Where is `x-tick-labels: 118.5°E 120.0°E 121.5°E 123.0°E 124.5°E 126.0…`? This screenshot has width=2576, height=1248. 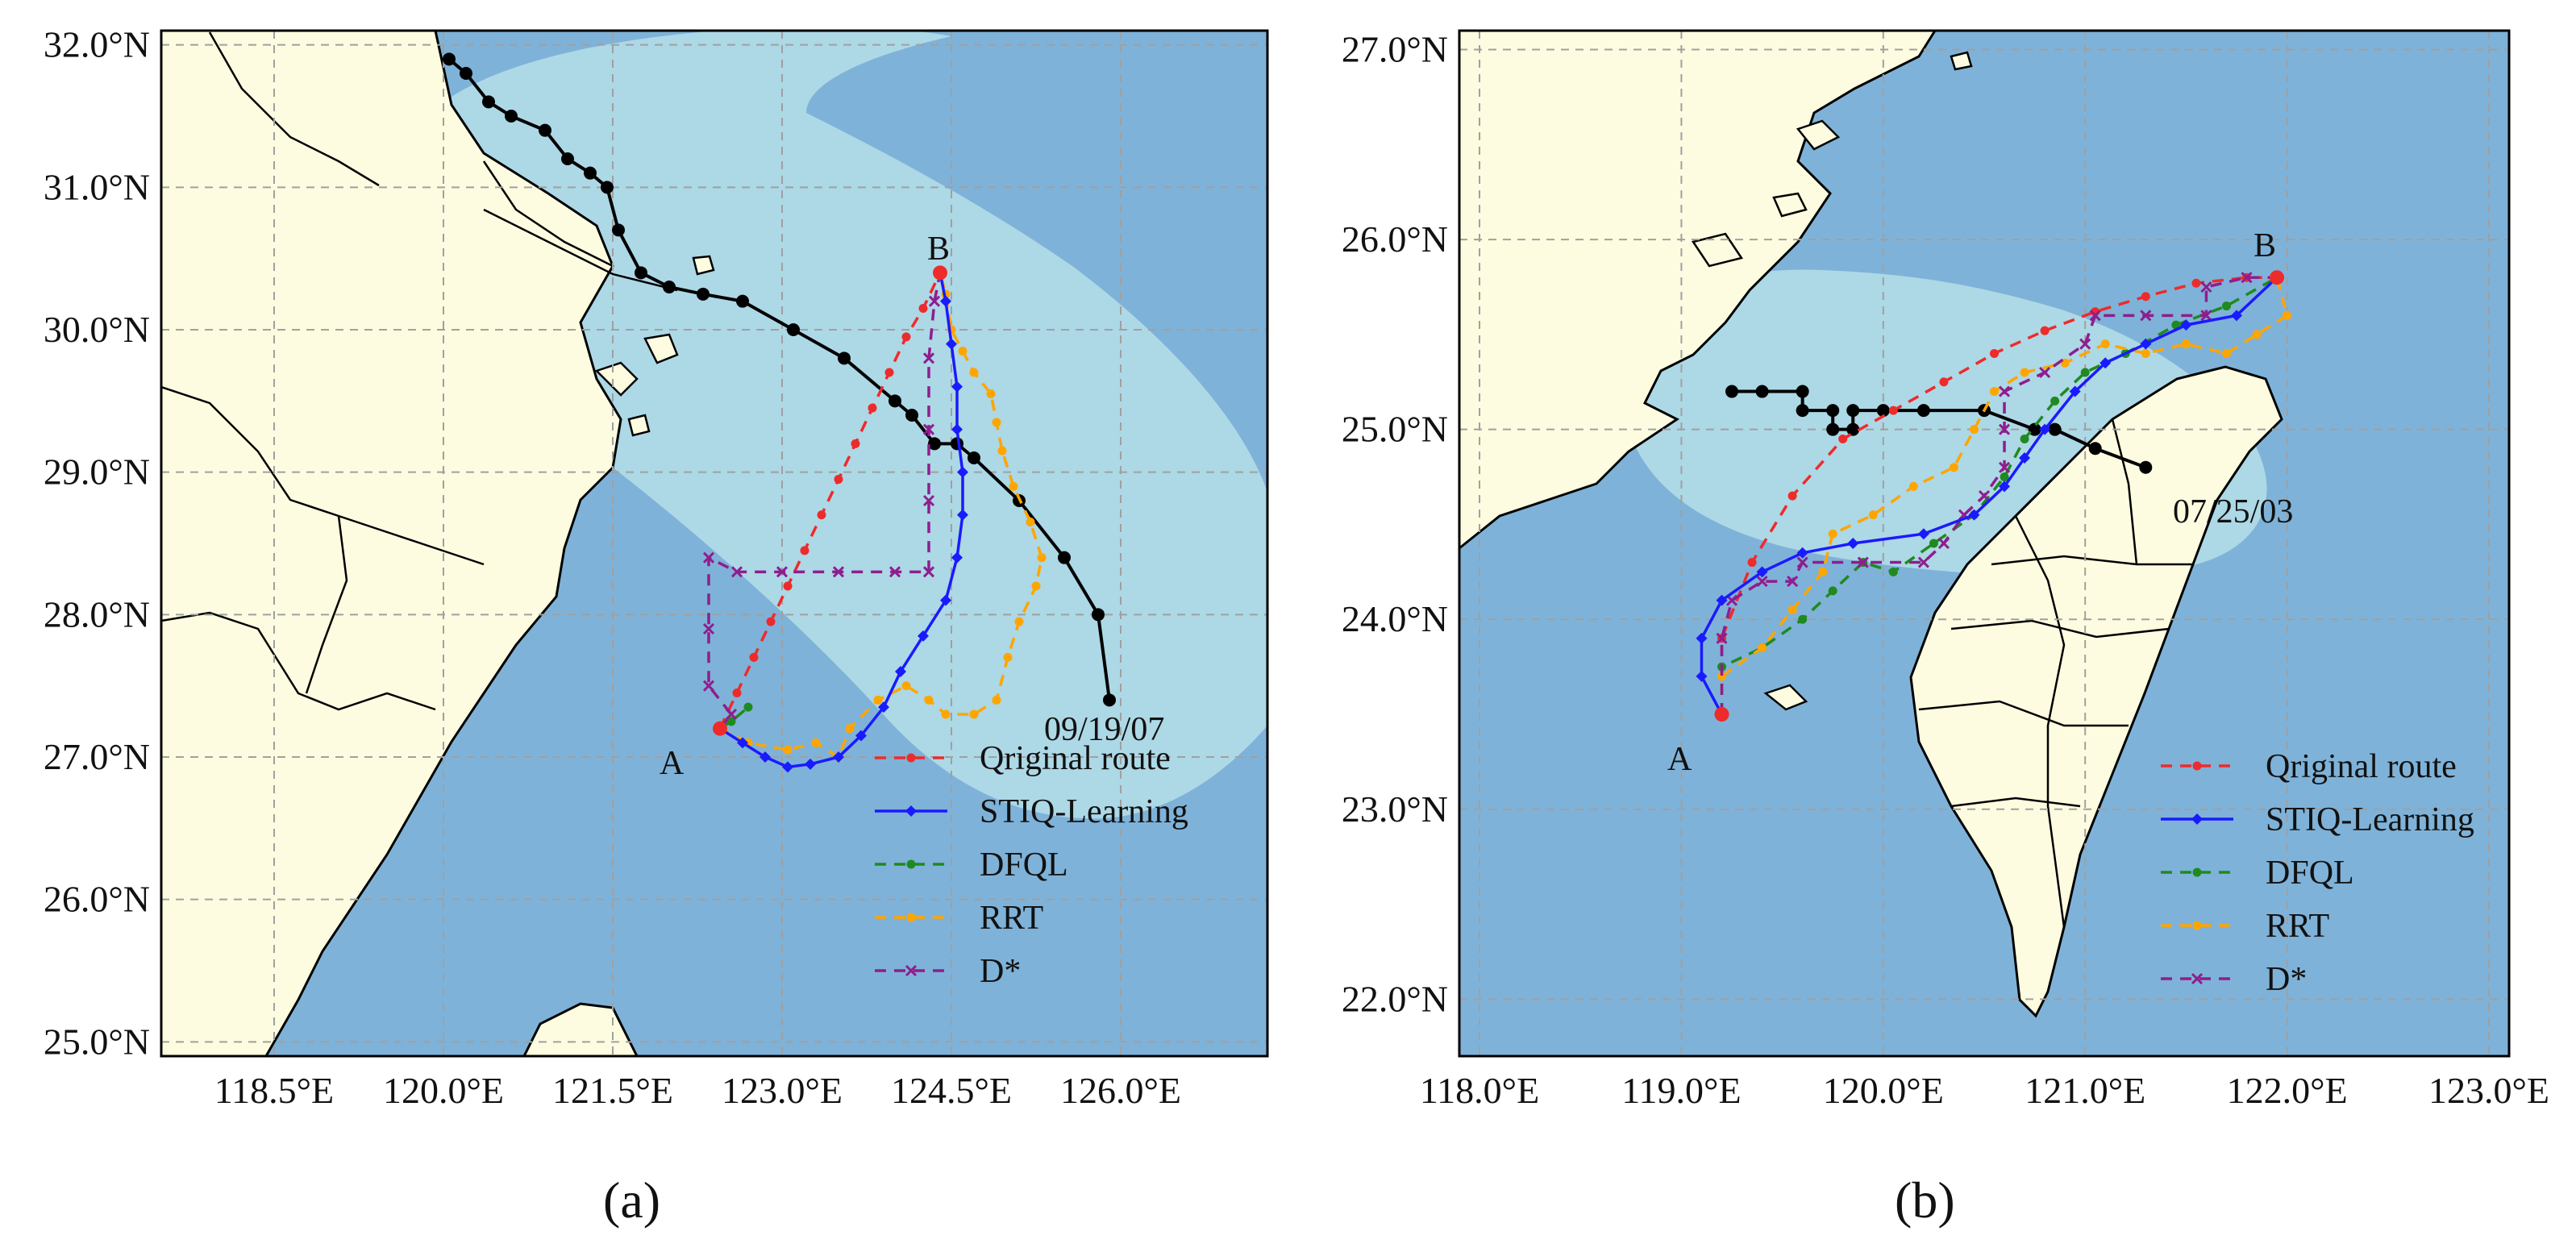
x-tick-labels: 118.5°E 120.0°E 121.5°E 123.0°E 124.5°E 126.0… is located at coordinates (698, 1090).